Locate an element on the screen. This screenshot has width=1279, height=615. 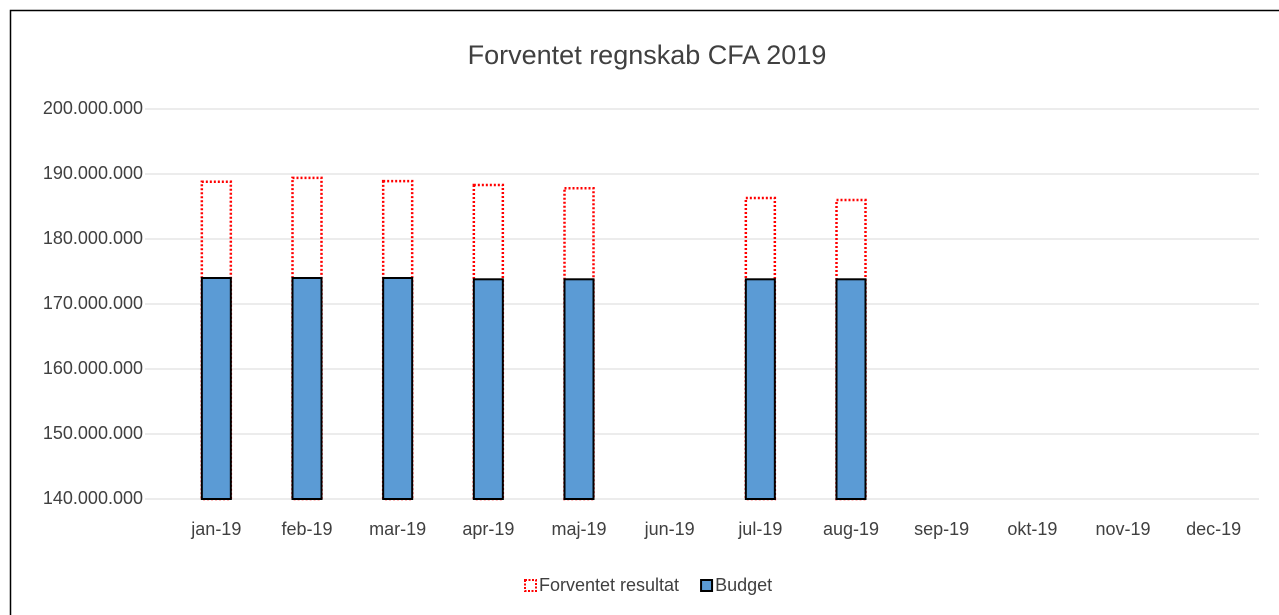
x-tick-label: maj-19 is located at coordinates (578, 529).